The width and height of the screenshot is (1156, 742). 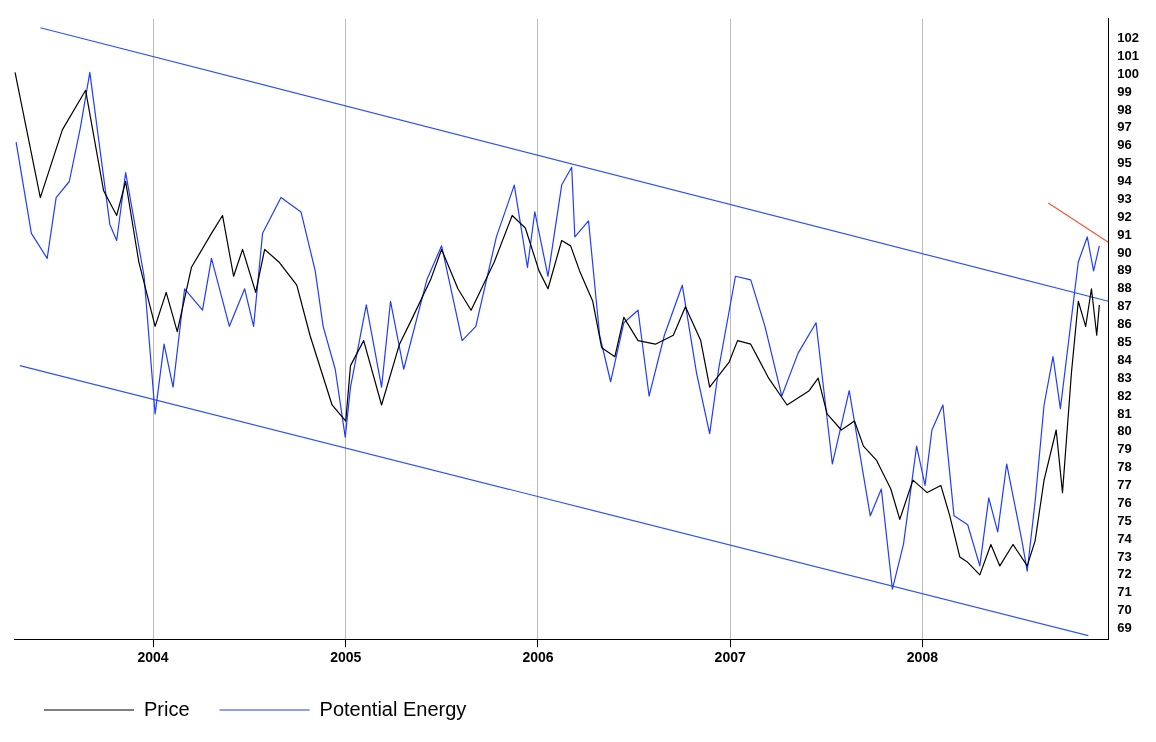 What do you see at coordinates (1124, 91) in the screenshot?
I see `y-tick-label: 99` at bounding box center [1124, 91].